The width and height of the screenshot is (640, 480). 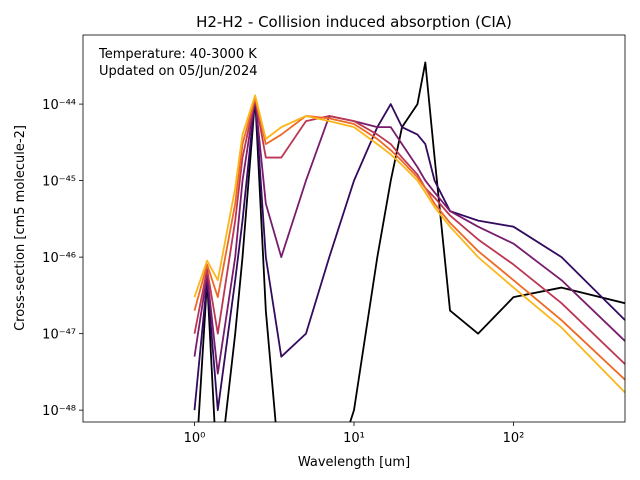 What do you see at coordinates (59, 258) in the screenshot?
I see `y-tick-label: 10⁻⁴⁶` at bounding box center [59, 258].